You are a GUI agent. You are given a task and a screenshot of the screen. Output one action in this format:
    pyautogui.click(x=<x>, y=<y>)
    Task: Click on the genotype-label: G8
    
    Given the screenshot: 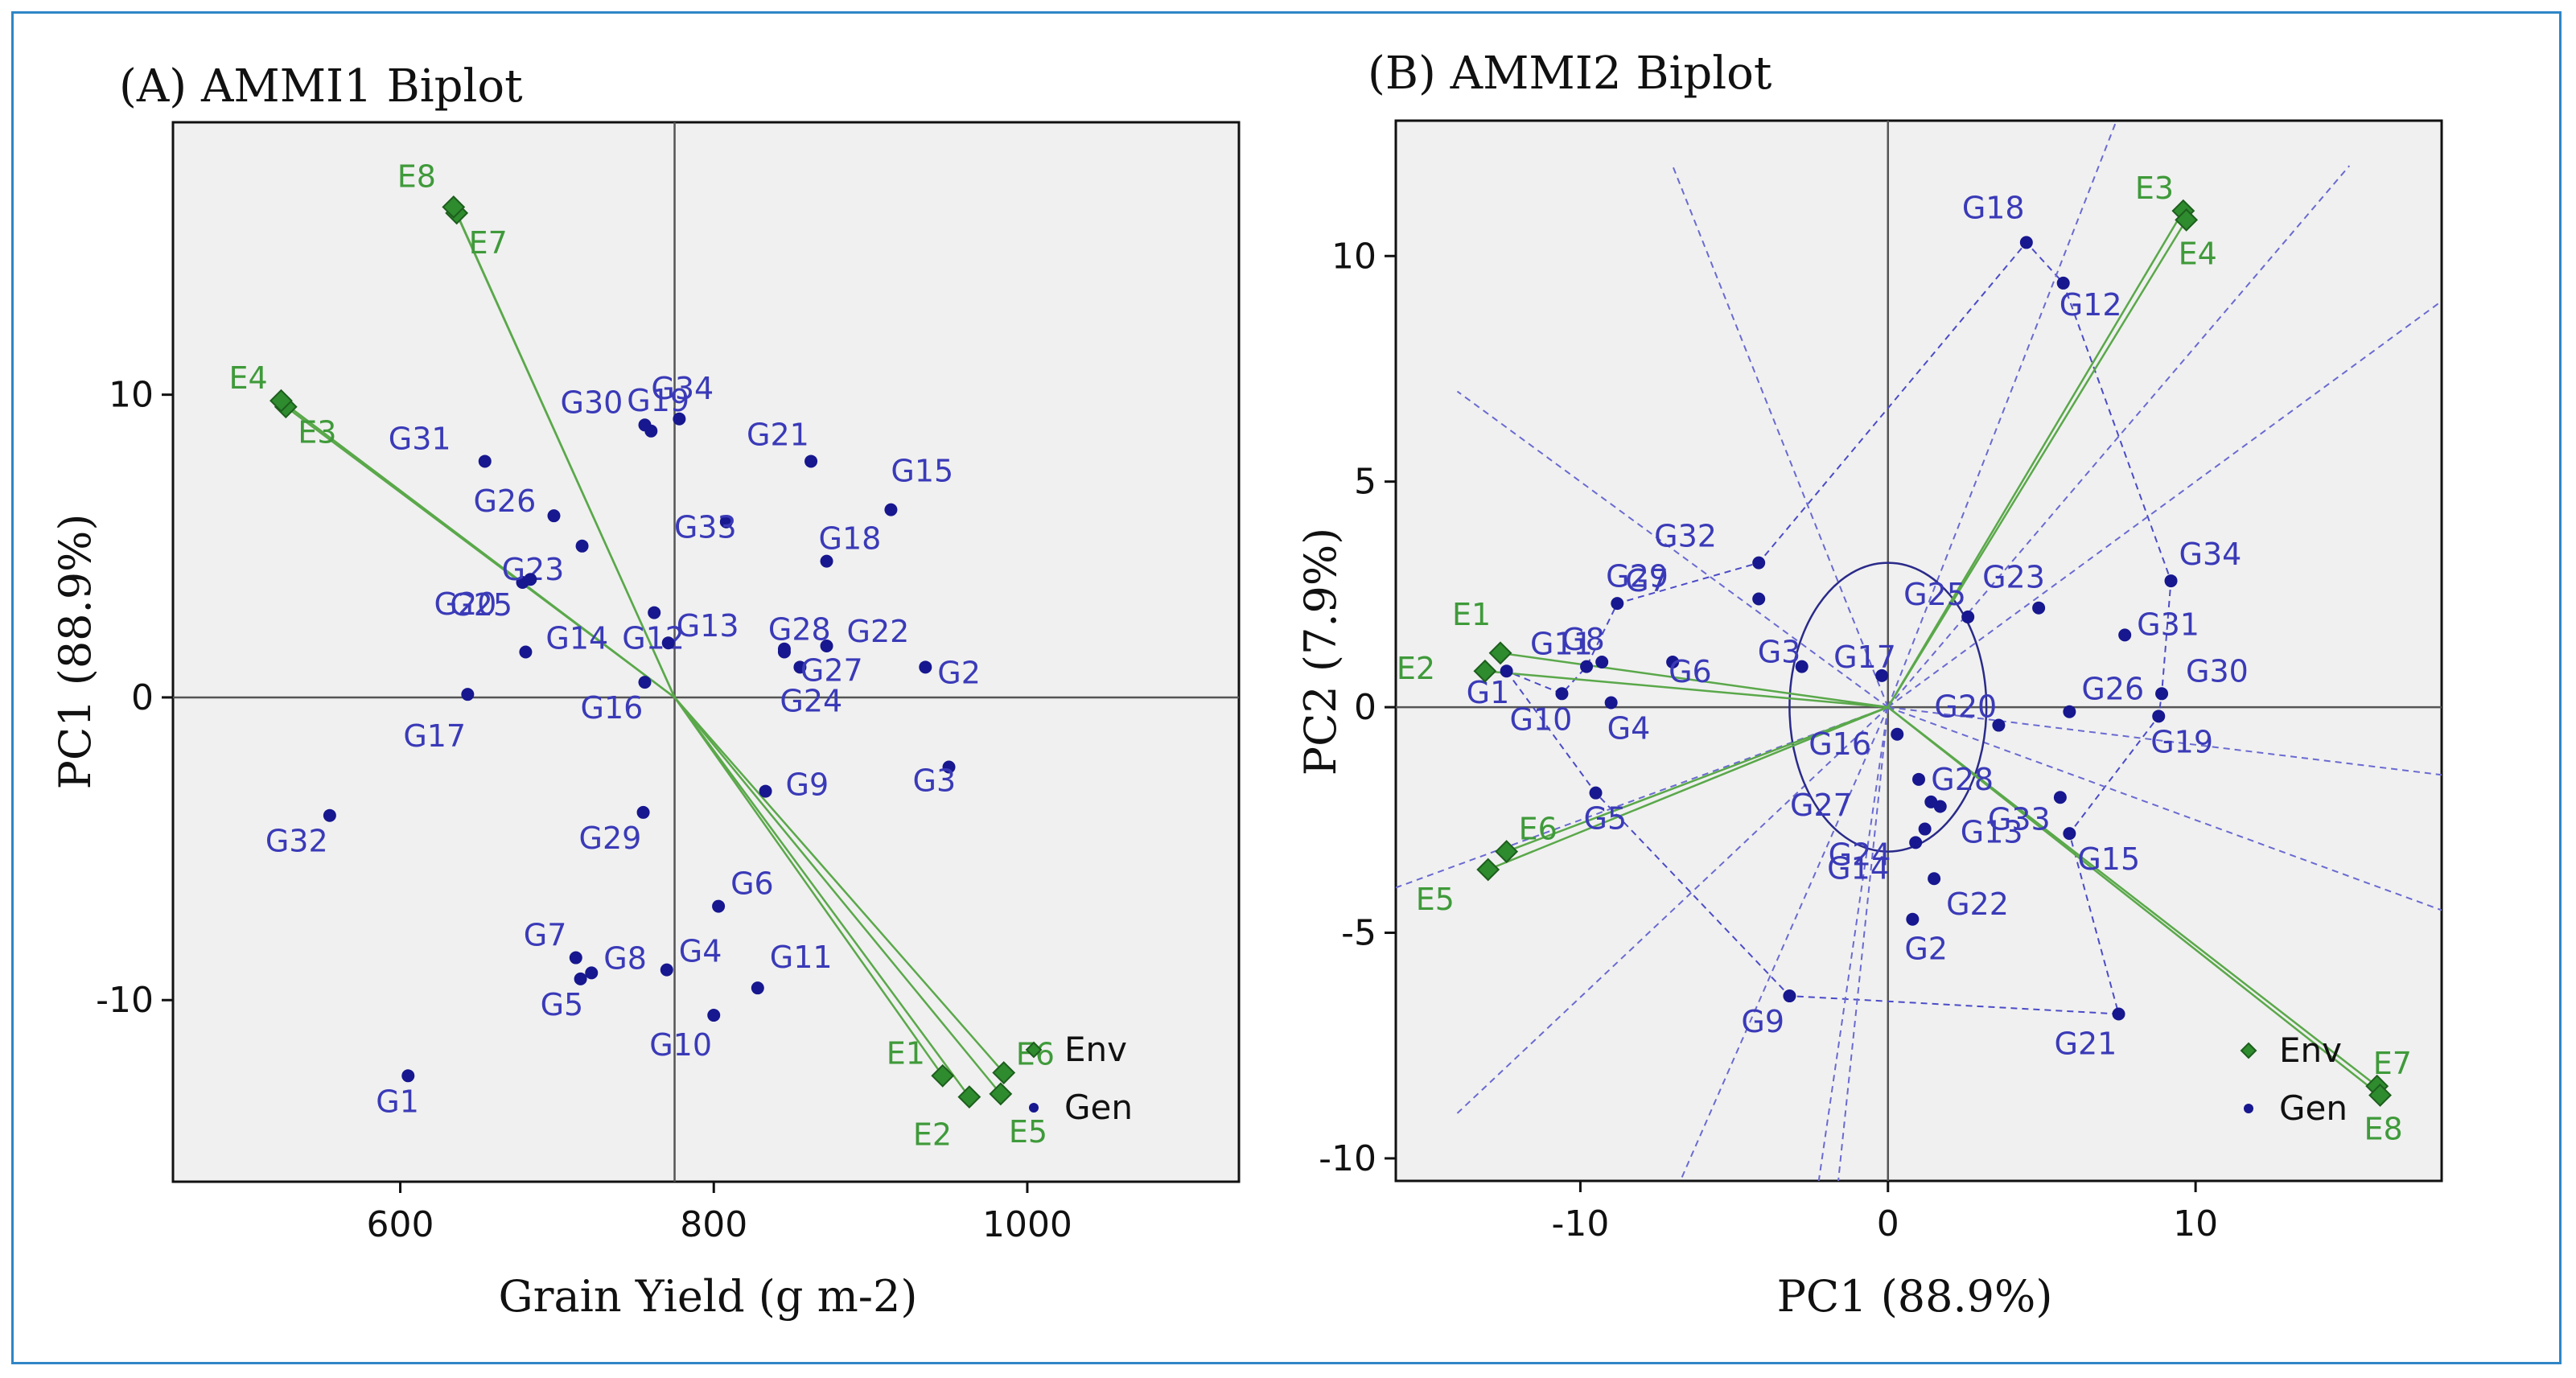 What is the action you would take?
    pyautogui.click(x=625, y=958)
    